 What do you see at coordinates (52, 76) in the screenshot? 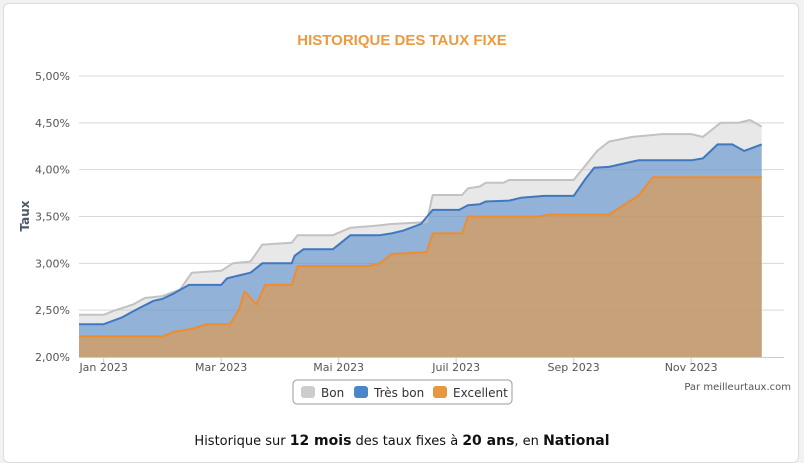
I see `y-tick-label: 5,00%` at bounding box center [52, 76].